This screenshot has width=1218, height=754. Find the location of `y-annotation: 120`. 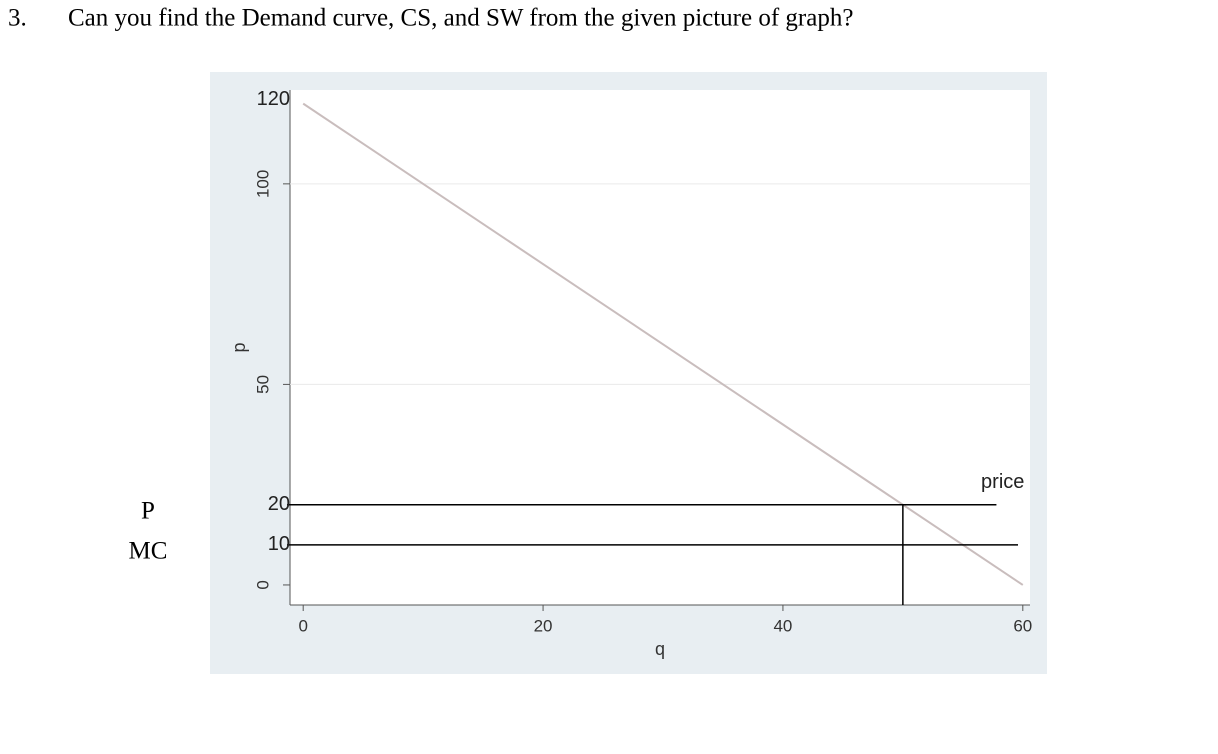

y-annotation: 120 is located at coordinates (273, 99).